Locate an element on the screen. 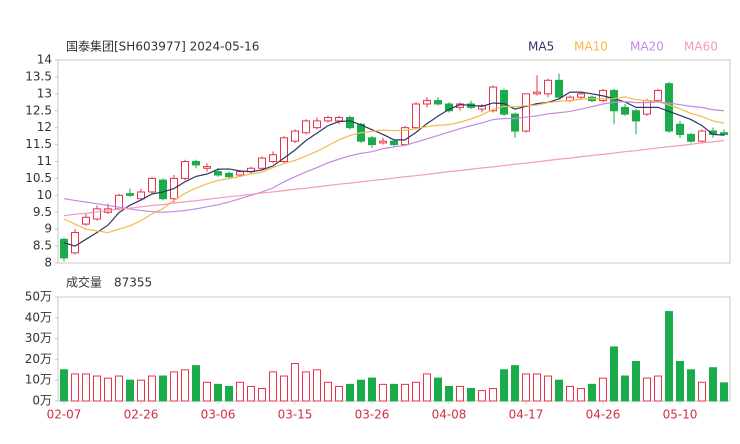 This screenshot has width=740, height=444. y-tick-label: 13.5 is located at coordinates (38, 76).